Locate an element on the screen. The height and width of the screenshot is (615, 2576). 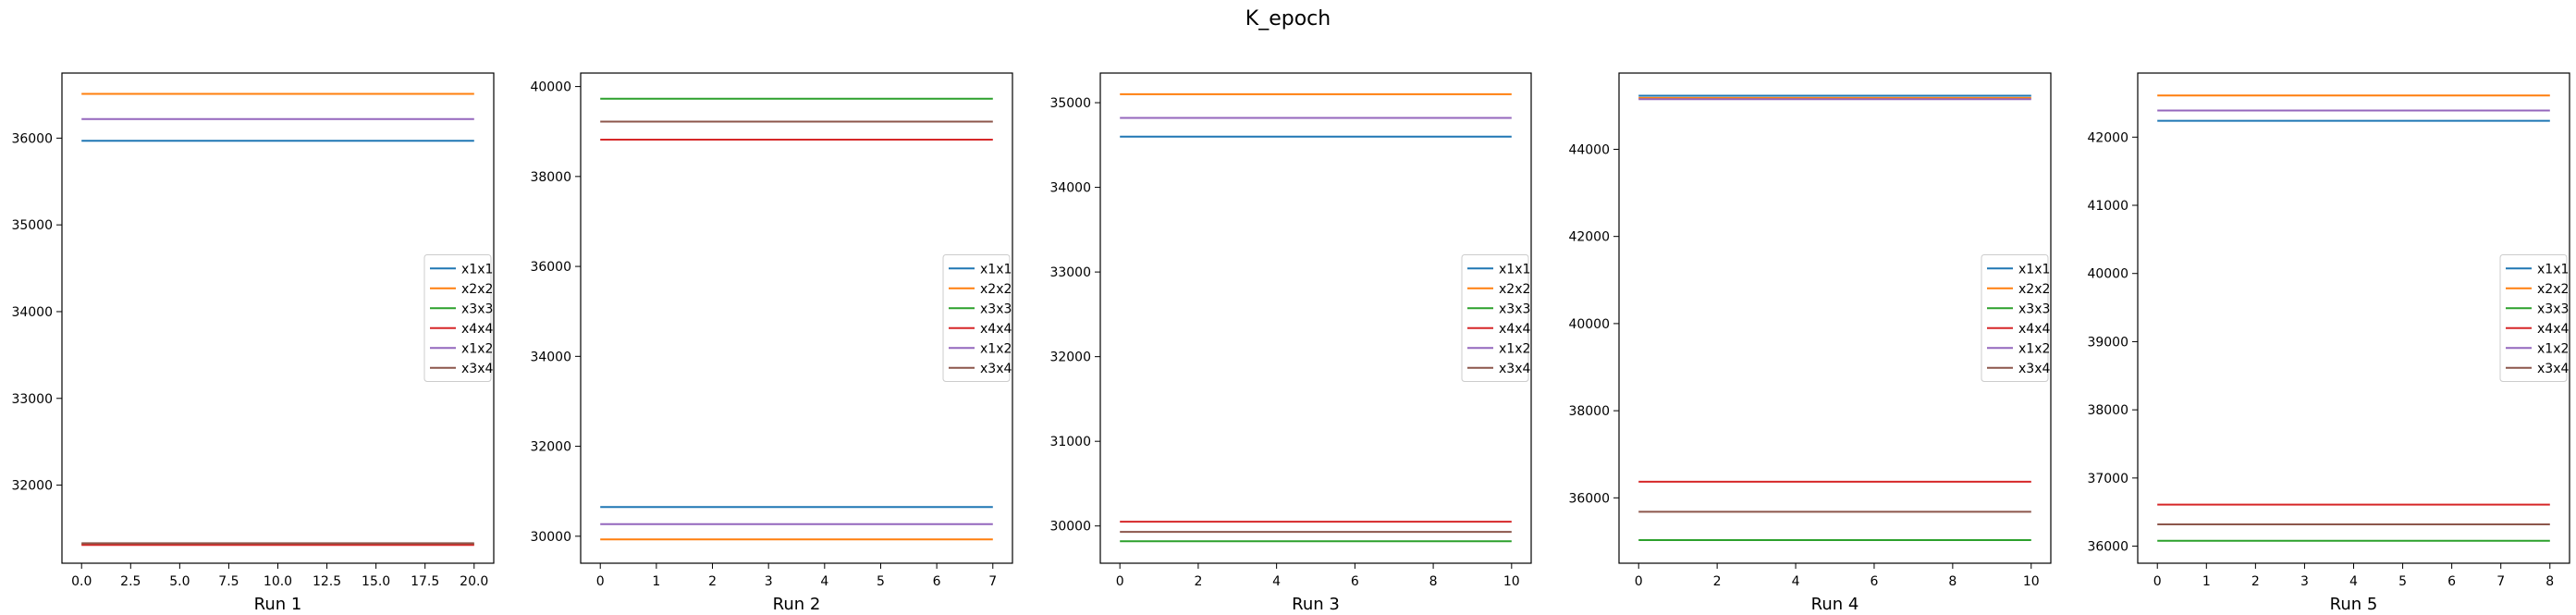
y-axis: 36000 38000 40000 42000 44000 is located at coordinates (1594, 324).